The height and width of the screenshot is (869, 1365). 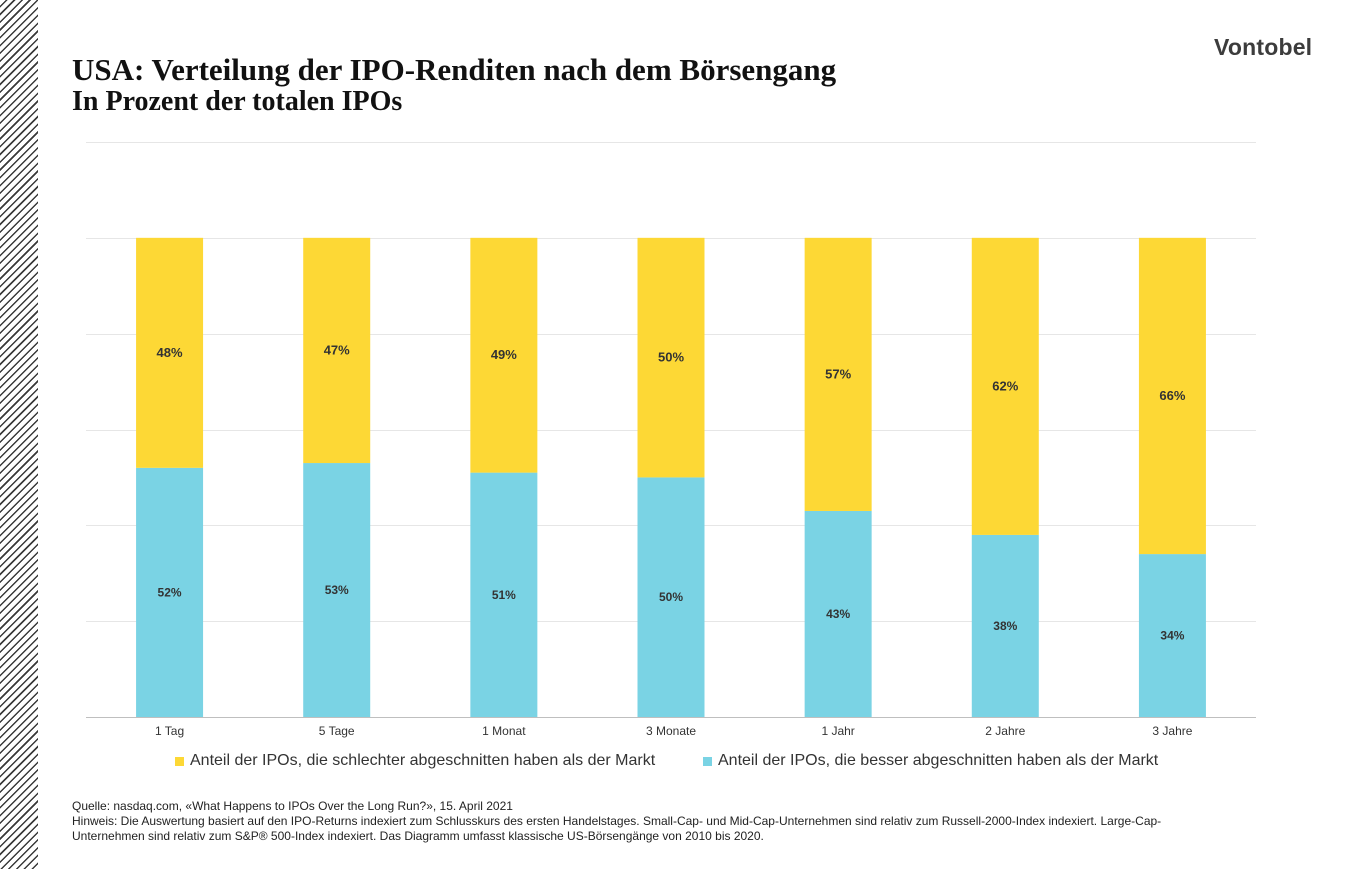 I want to click on data-label-worse: 50%, so click(x=671, y=357).